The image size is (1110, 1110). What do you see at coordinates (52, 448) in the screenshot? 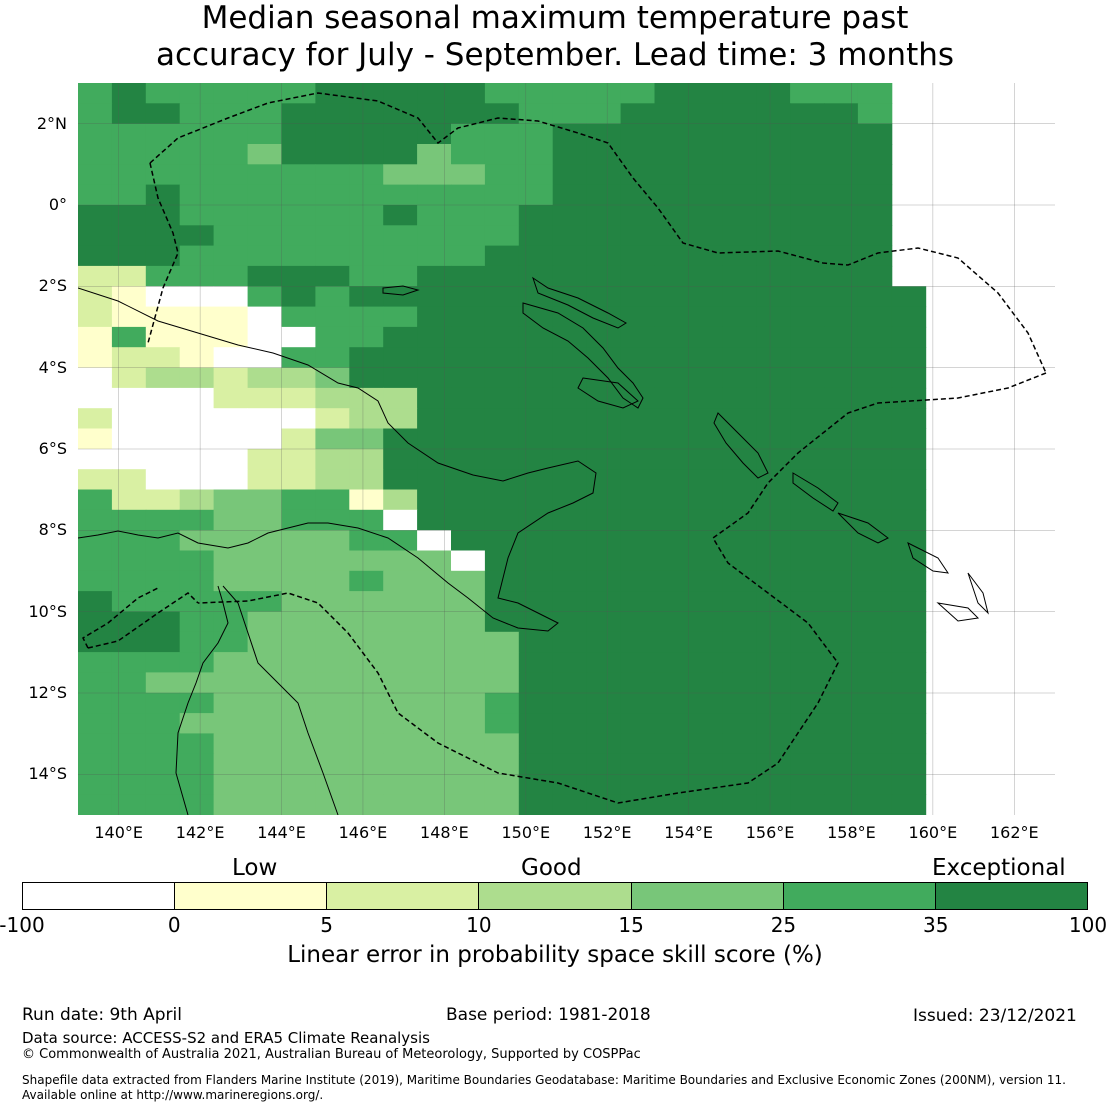
I see `latitude-label: 6°S` at bounding box center [52, 448].